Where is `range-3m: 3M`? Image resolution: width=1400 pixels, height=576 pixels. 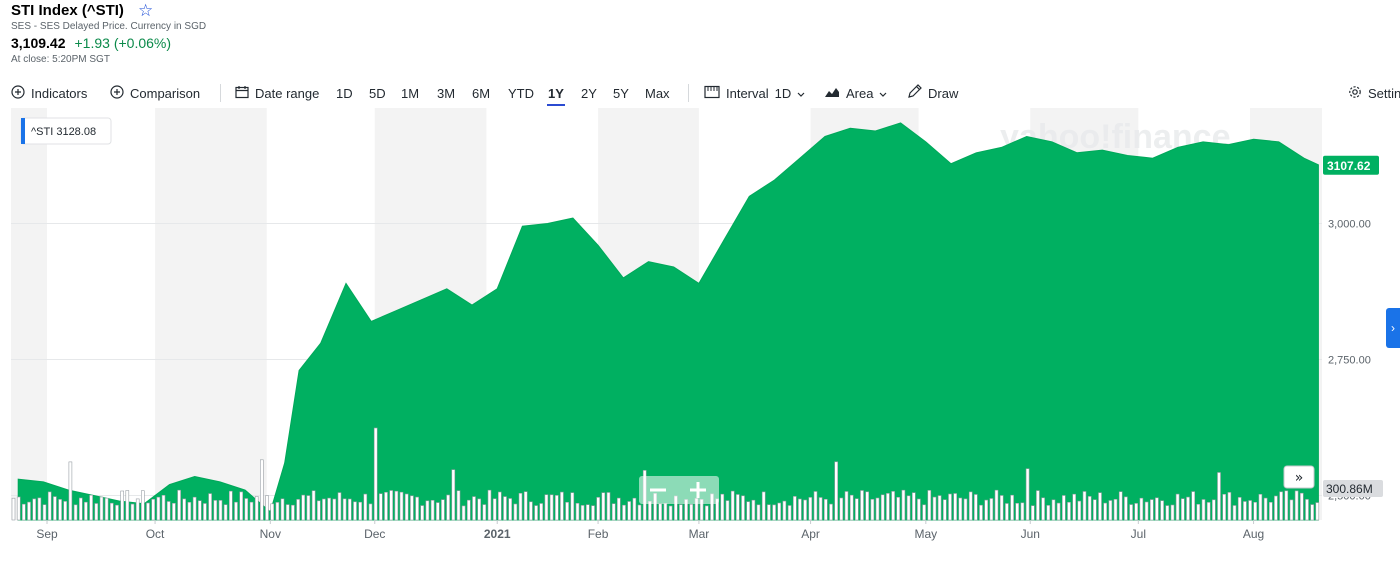 range-3m: 3M is located at coordinates (446, 93).